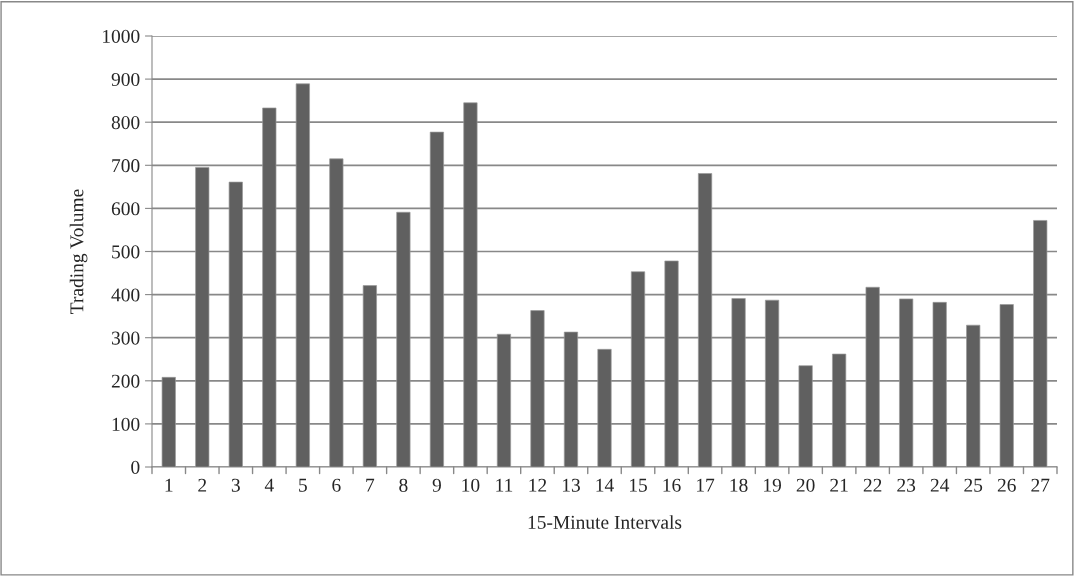 Image resolution: width=1075 pixels, height=576 pixels. Describe the element at coordinates (336, 485) in the screenshot. I see `x-tick-label: 6` at that location.